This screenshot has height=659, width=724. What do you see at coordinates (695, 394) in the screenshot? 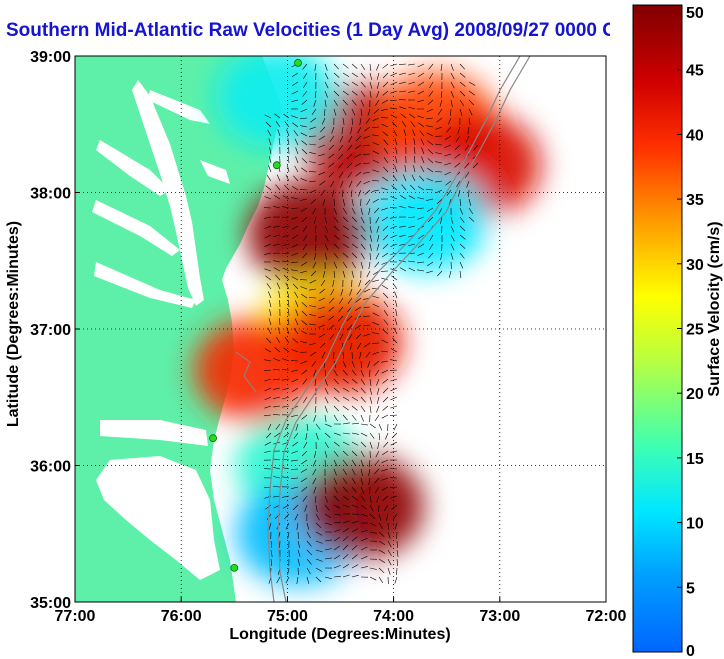
I see `colorbar-tick-label: 20` at bounding box center [695, 394].